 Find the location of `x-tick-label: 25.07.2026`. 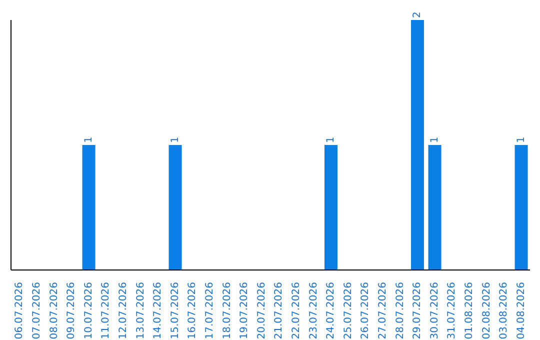

x-tick-label: 25.07.2026 is located at coordinates (348, 311).